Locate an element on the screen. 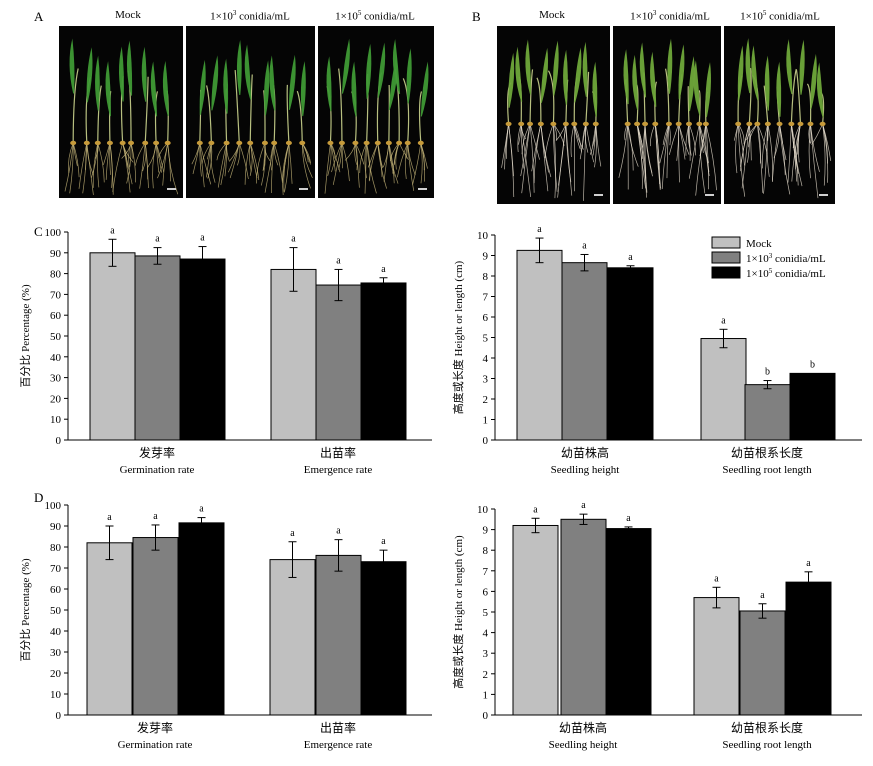 This screenshot has height=766, width=873. photo-title-b-high: 1×105 conidia/mL is located at coordinates (780, 16).